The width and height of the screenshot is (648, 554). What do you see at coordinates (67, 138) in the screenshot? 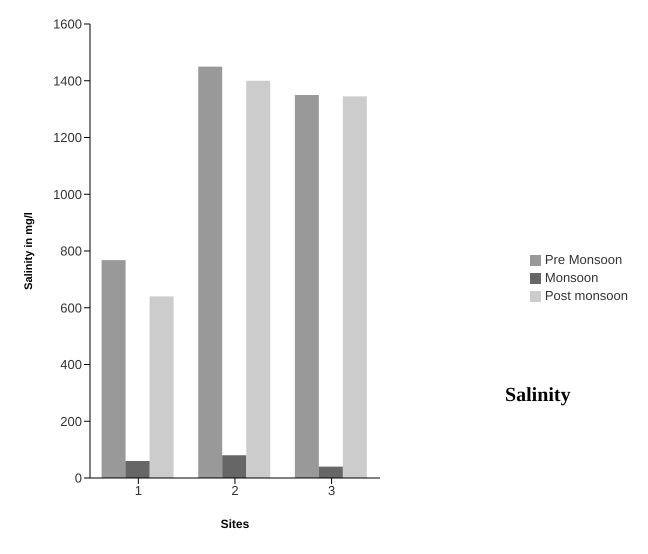
I see `y-tick-label: 1200` at bounding box center [67, 138].